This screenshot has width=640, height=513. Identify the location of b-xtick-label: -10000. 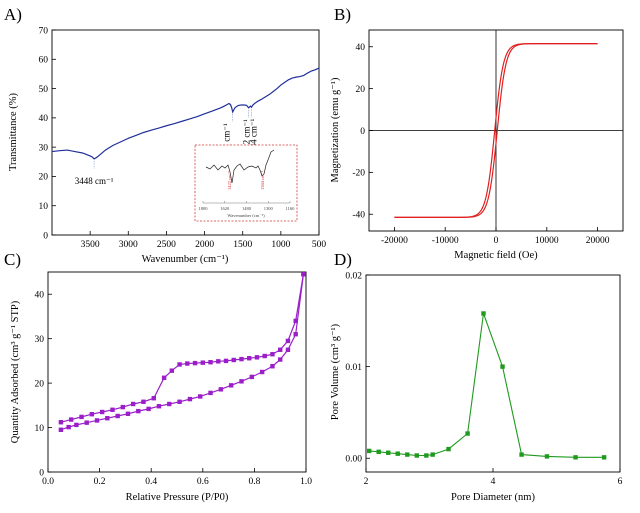
(445, 241).